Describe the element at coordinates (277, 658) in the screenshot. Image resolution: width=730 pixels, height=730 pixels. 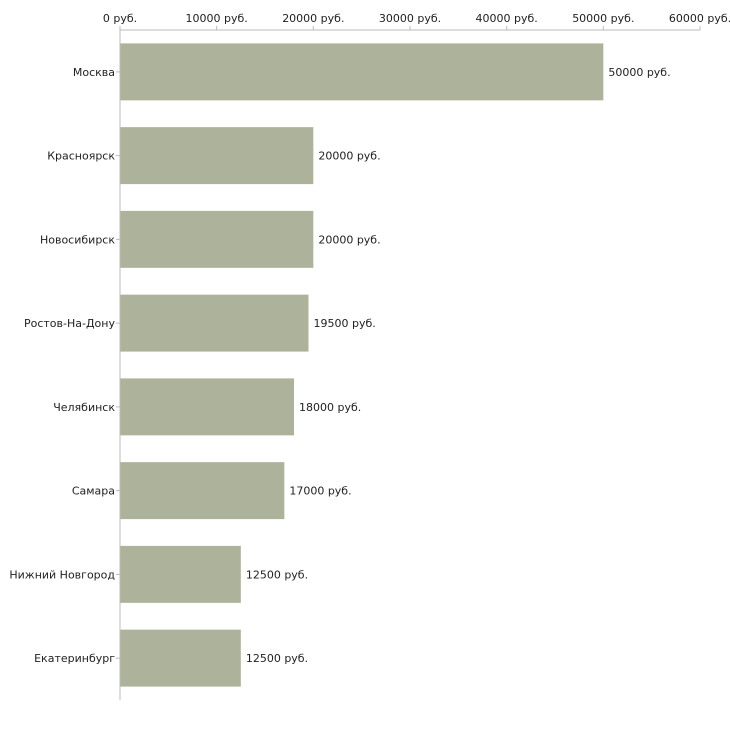
I see `value-label-7: 12500 руб.` at that location.